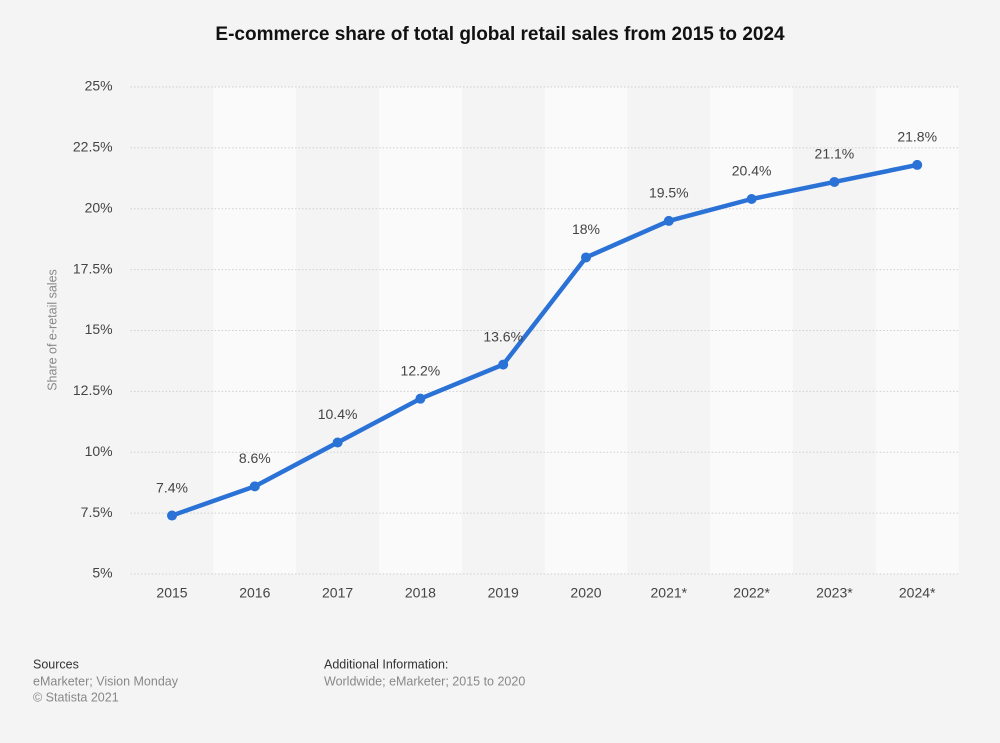 The height and width of the screenshot is (743, 1000). What do you see at coordinates (106, 681) in the screenshot?
I see `sources: eMarketer; Vision Monday` at bounding box center [106, 681].